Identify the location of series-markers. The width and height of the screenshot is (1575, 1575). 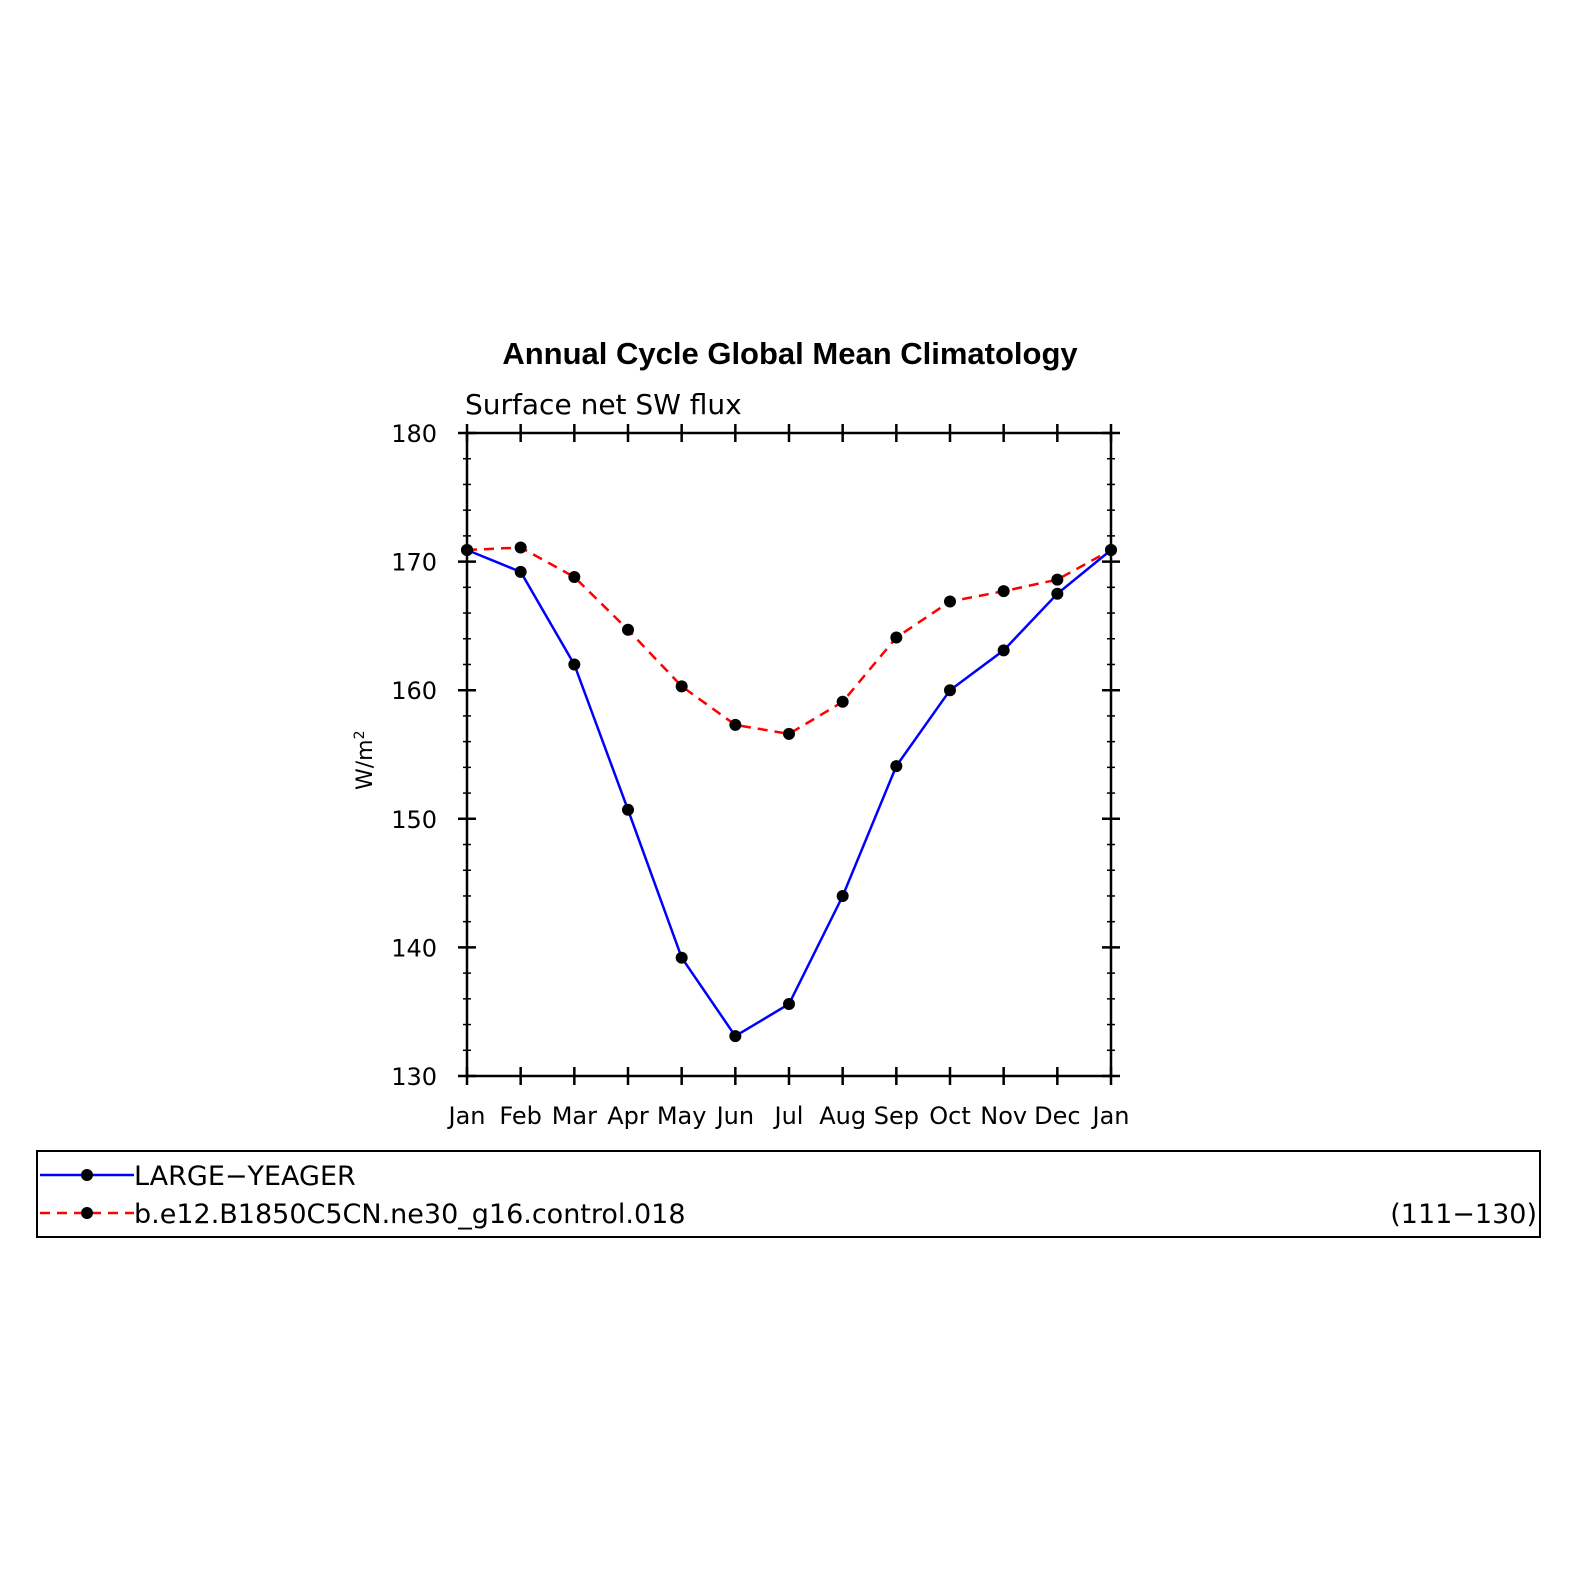
(789, 792).